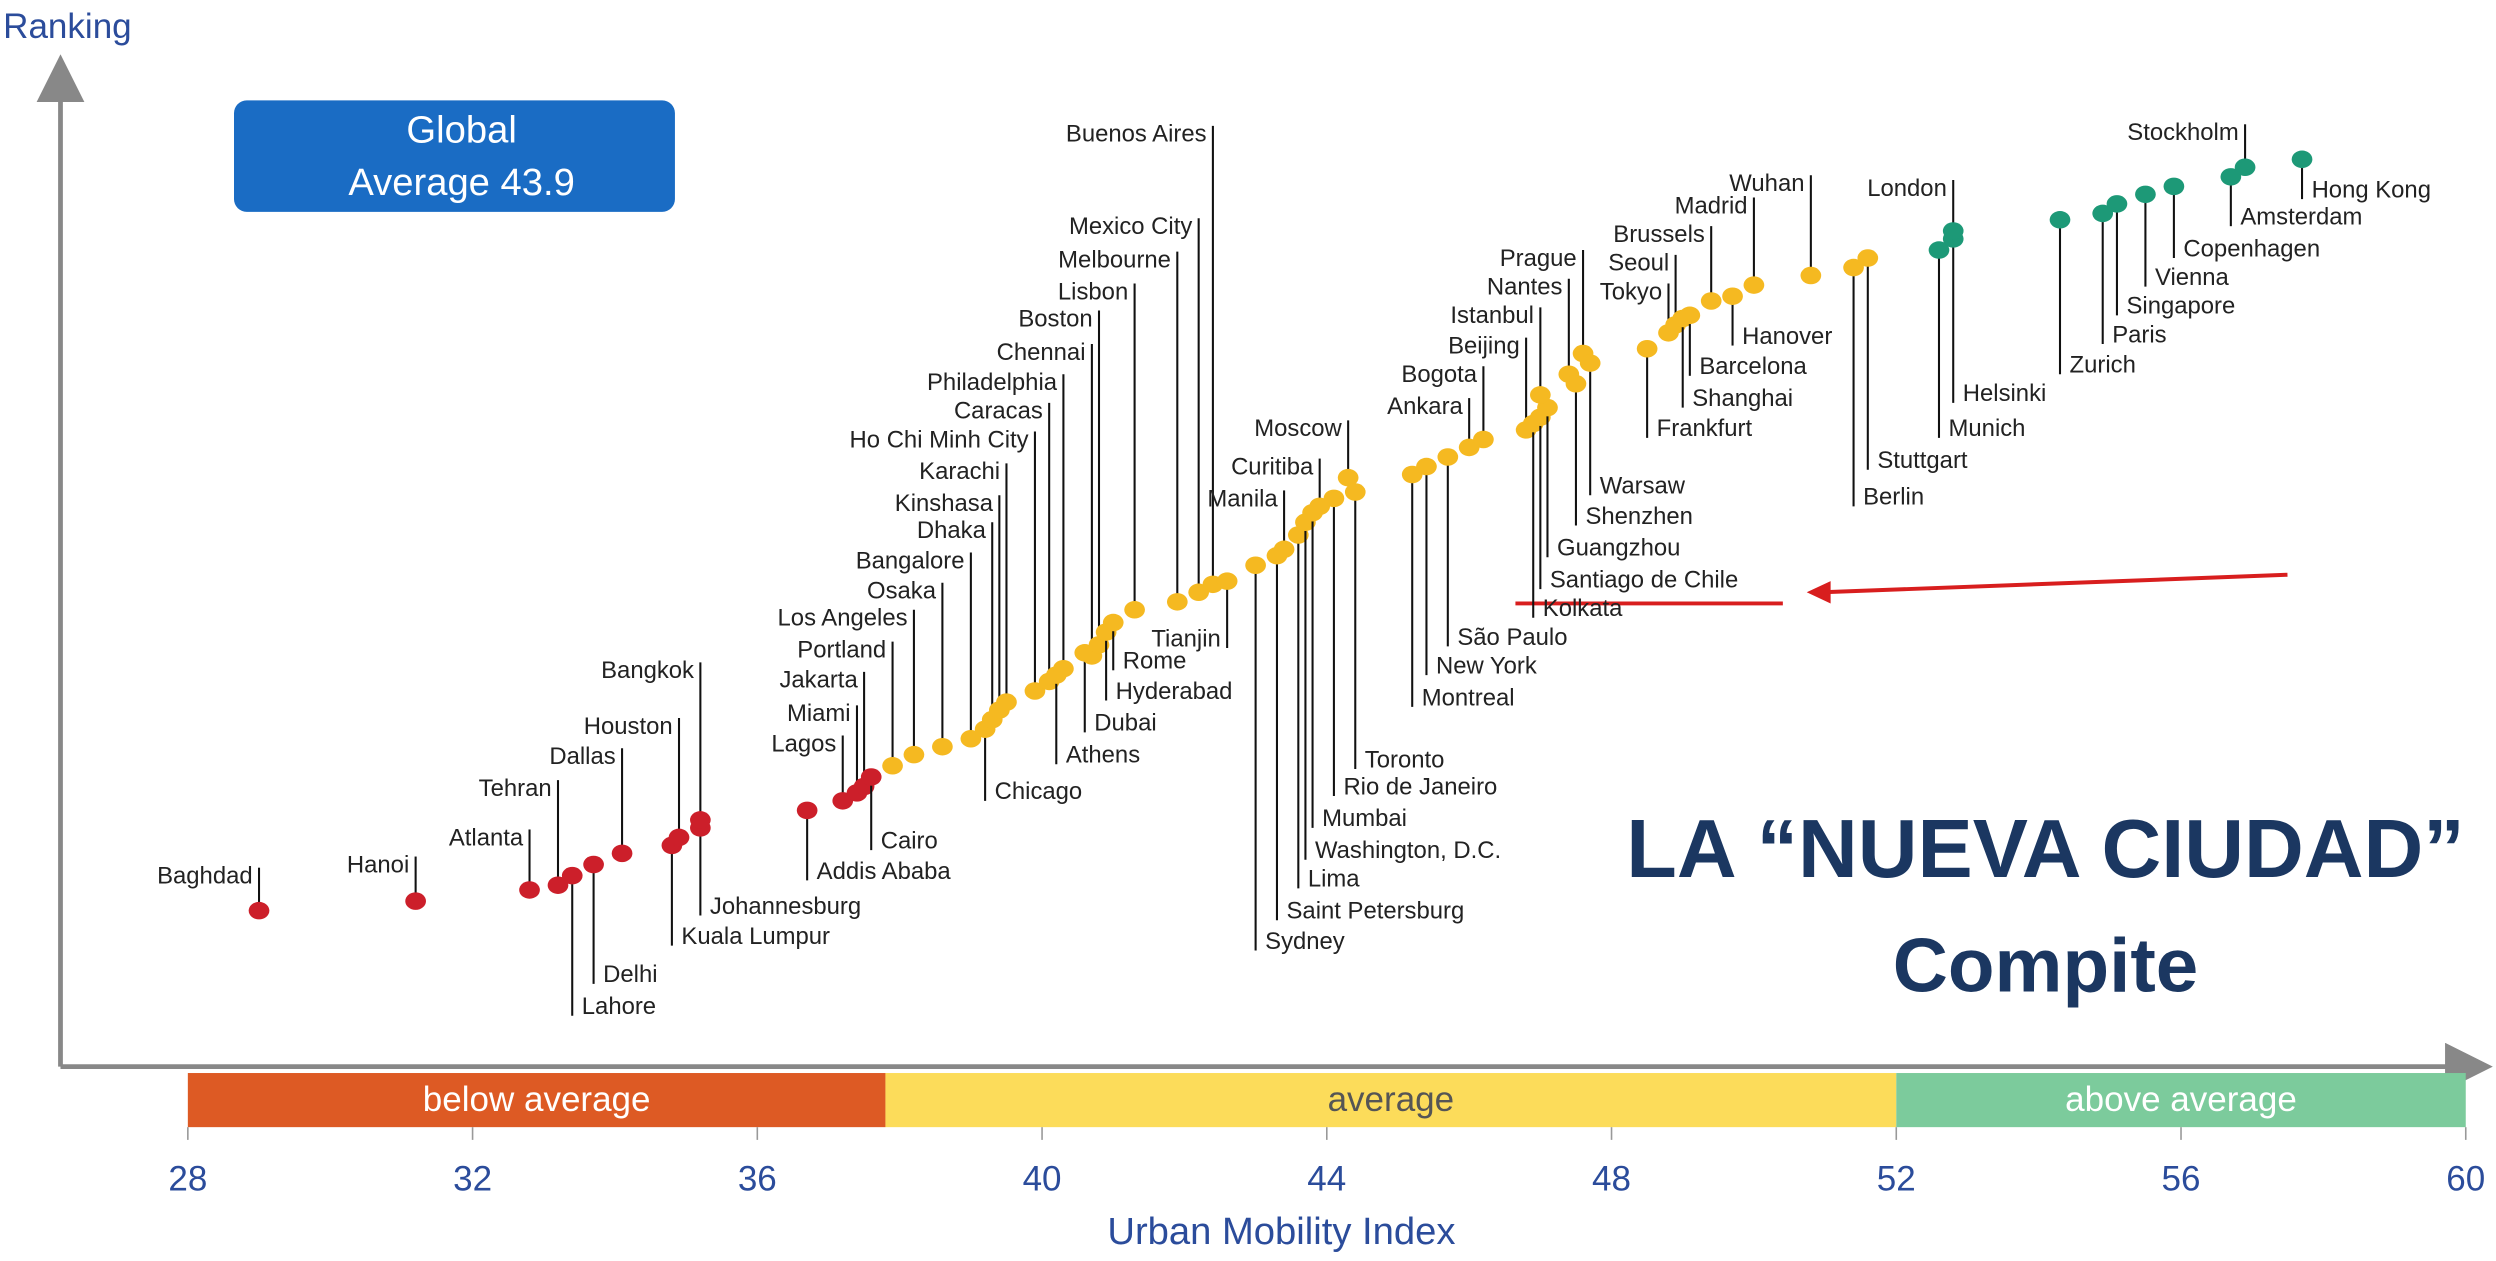  What do you see at coordinates (785, 906) in the screenshot?
I see `city-label: Johannesburg` at bounding box center [785, 906].